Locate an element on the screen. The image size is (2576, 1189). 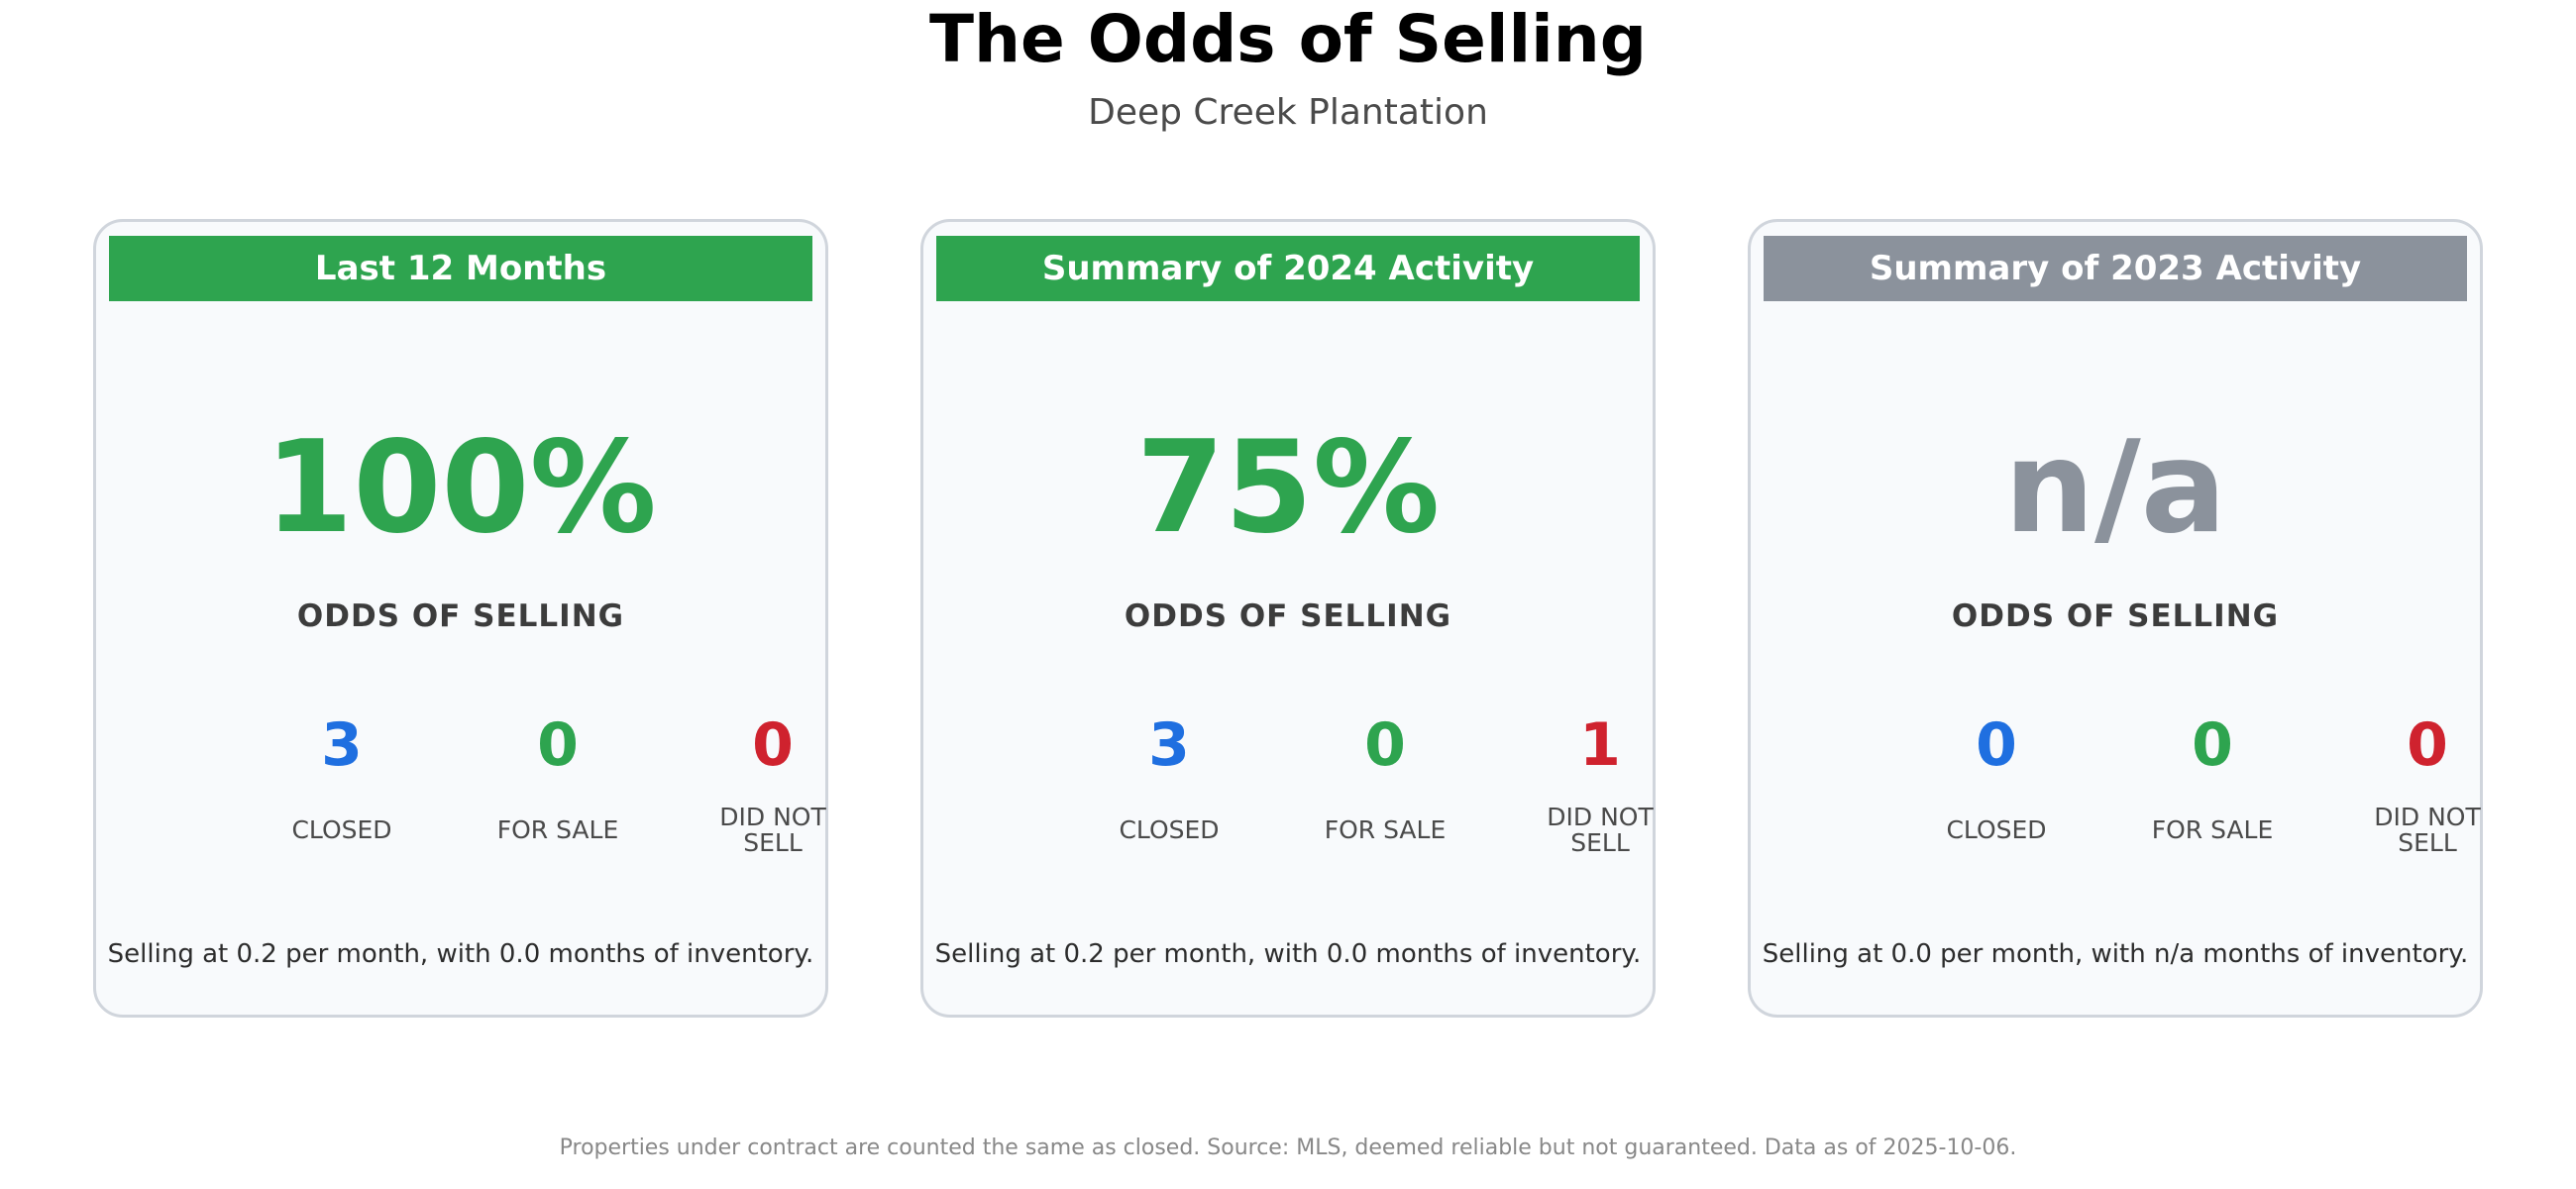
odds-percentage: 100% is located at coordinates (461, 488).